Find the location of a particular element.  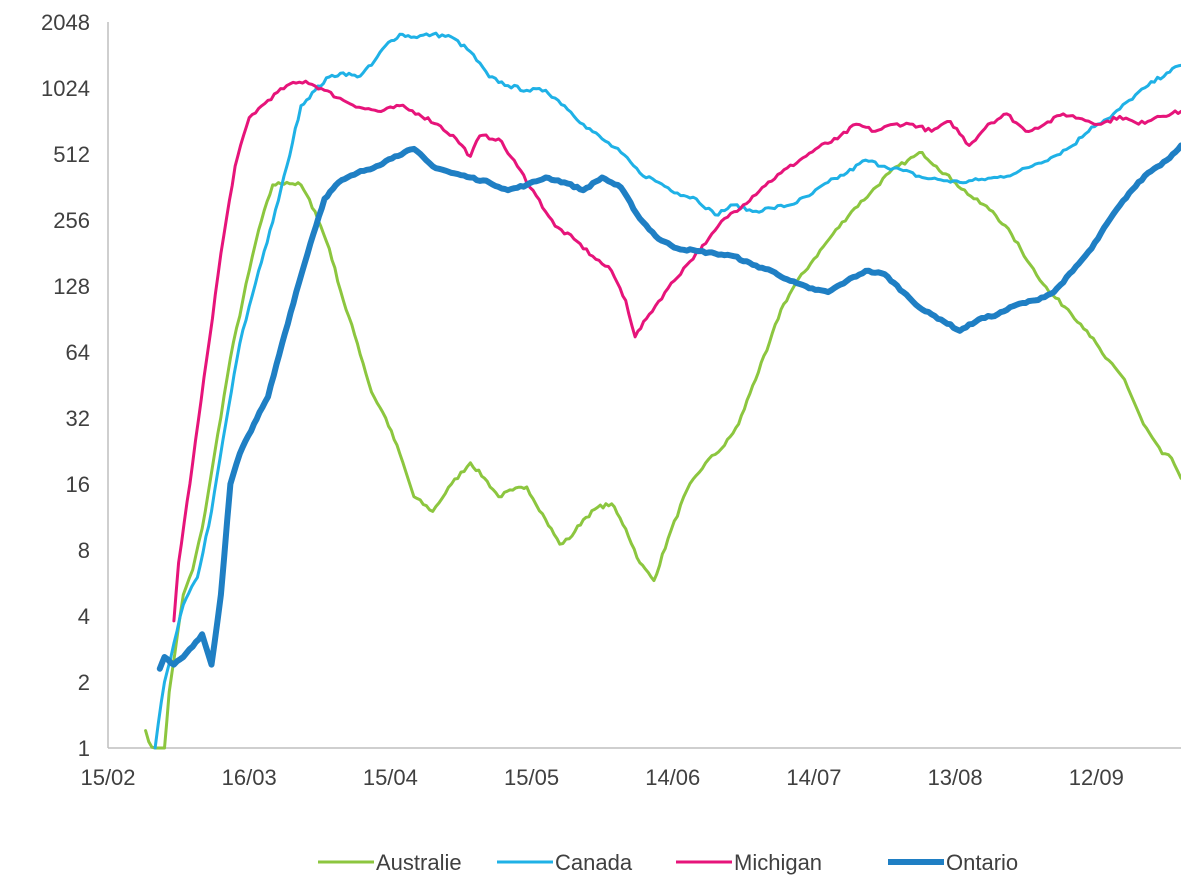

legend-item-michigan: Michigan is located at coordinates (749, 862).